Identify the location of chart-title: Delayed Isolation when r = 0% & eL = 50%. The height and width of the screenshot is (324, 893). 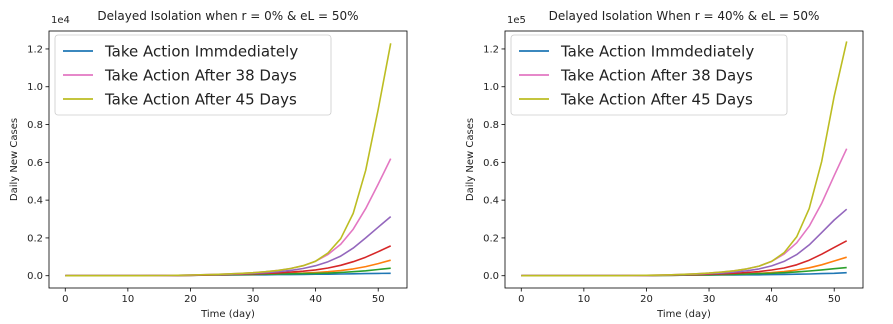
(227, 16).